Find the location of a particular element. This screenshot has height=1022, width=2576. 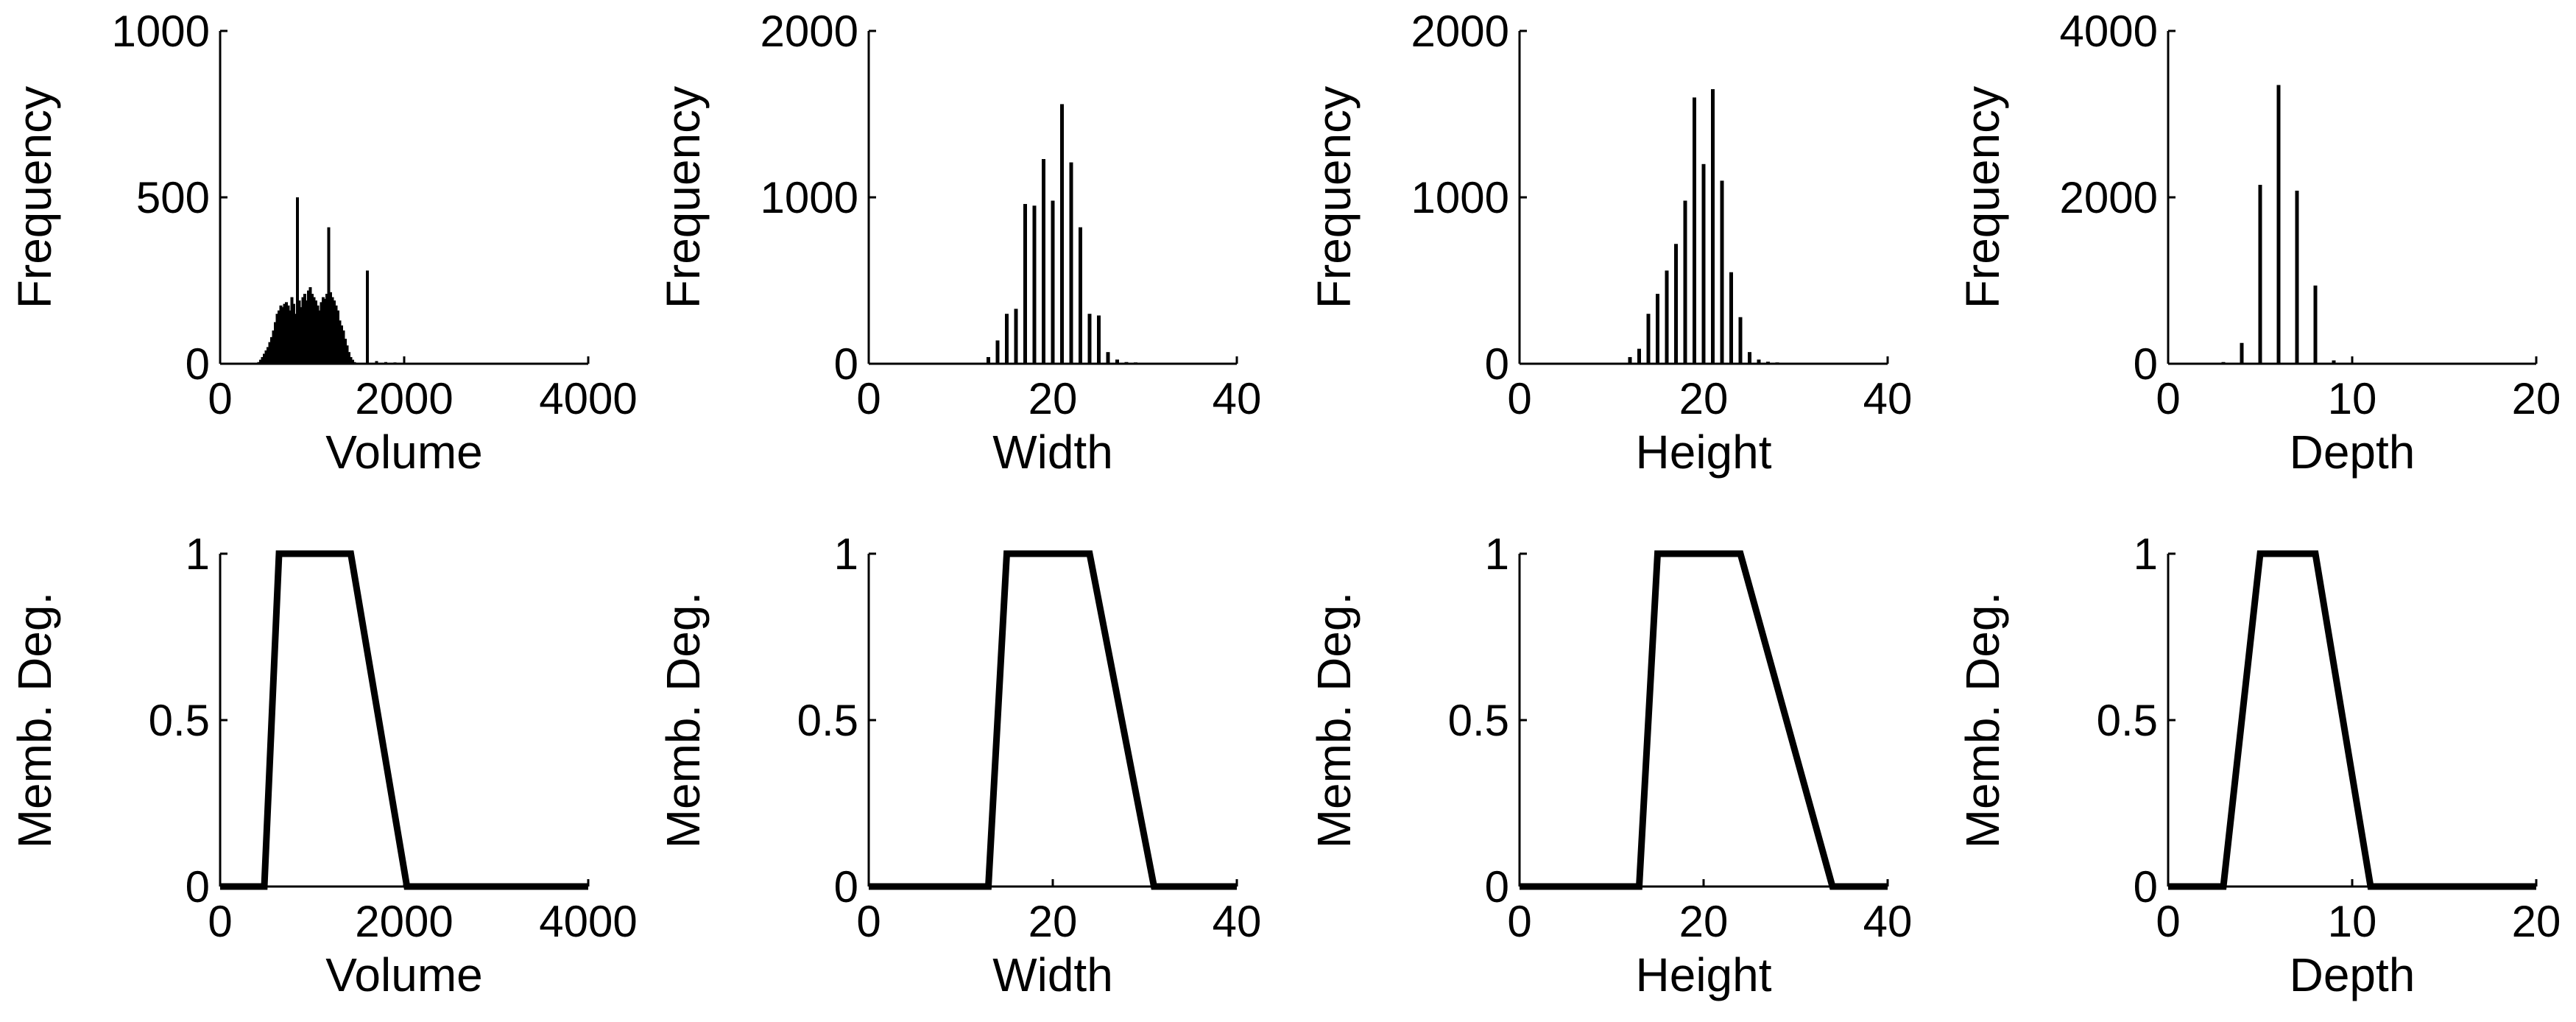

height-histogram-panel: 0 1000 2000 0 20 40 Height Frequency is located at coordinates (1610, 243).